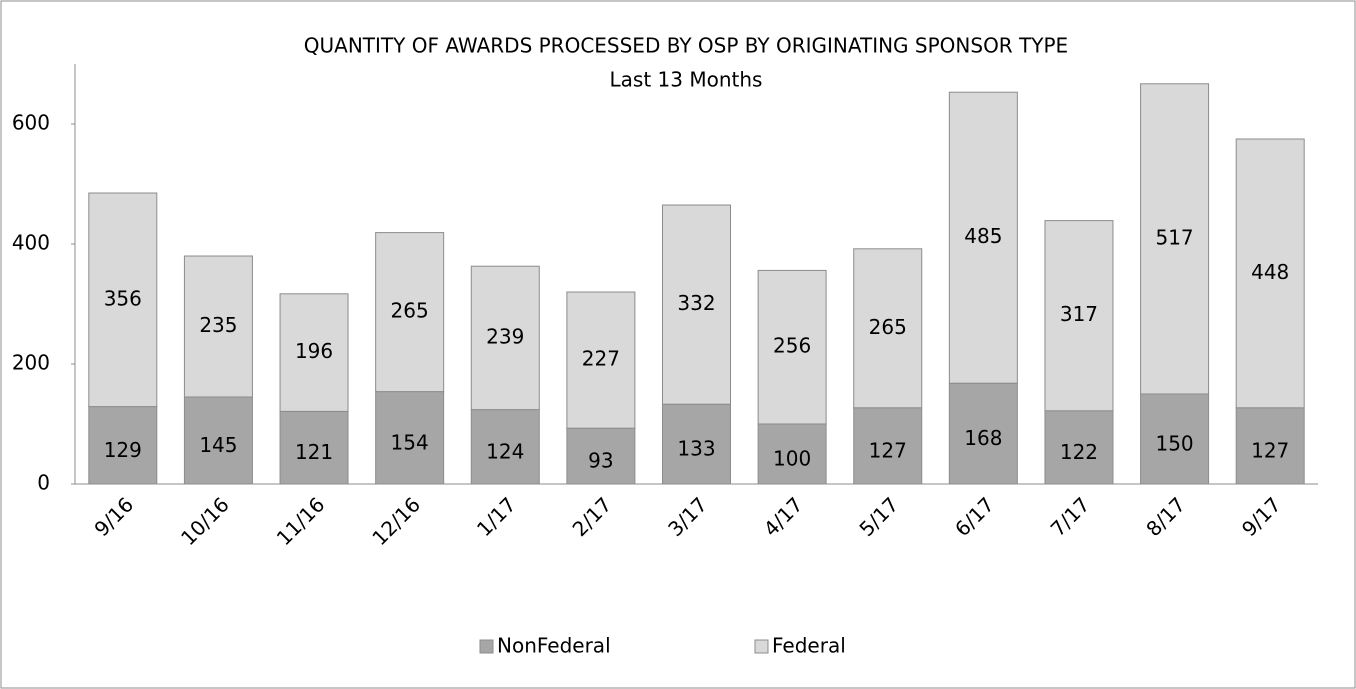  I want to click on data-label: 145, so click(218, 445).